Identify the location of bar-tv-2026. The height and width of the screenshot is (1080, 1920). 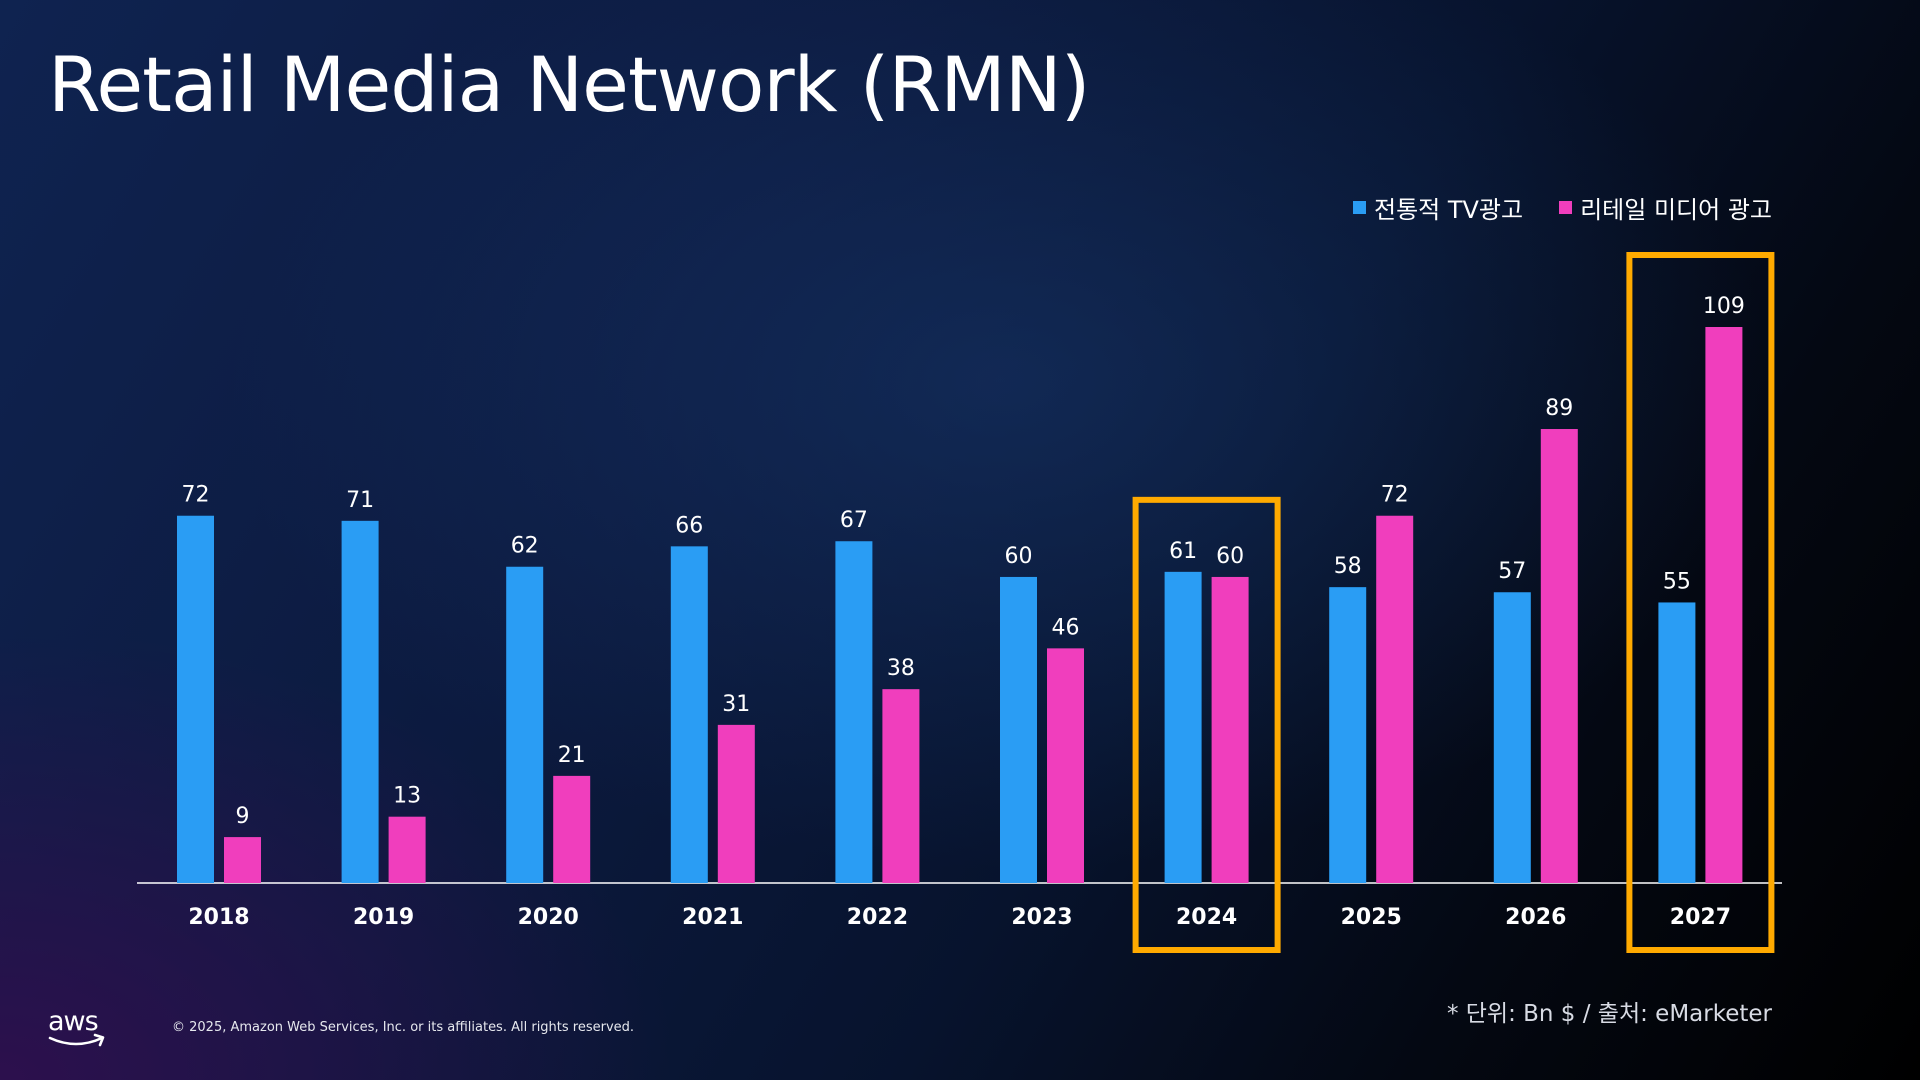
(1512, 737).